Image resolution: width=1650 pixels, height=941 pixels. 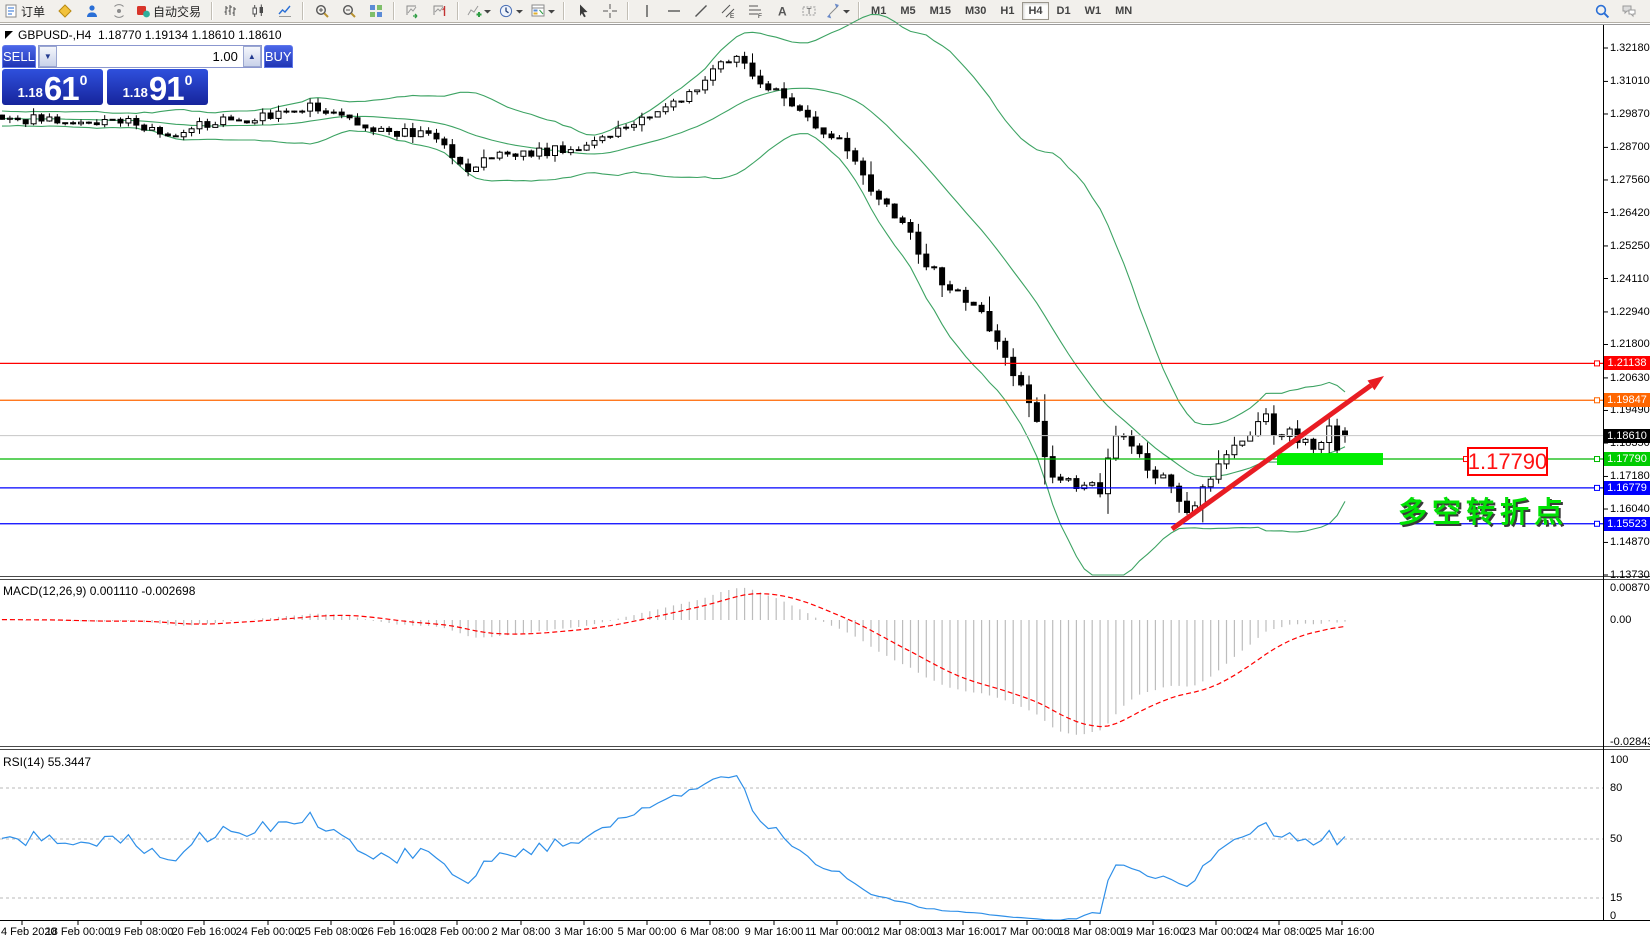 I want to click on vline-icon, so click(x=646, y=11).